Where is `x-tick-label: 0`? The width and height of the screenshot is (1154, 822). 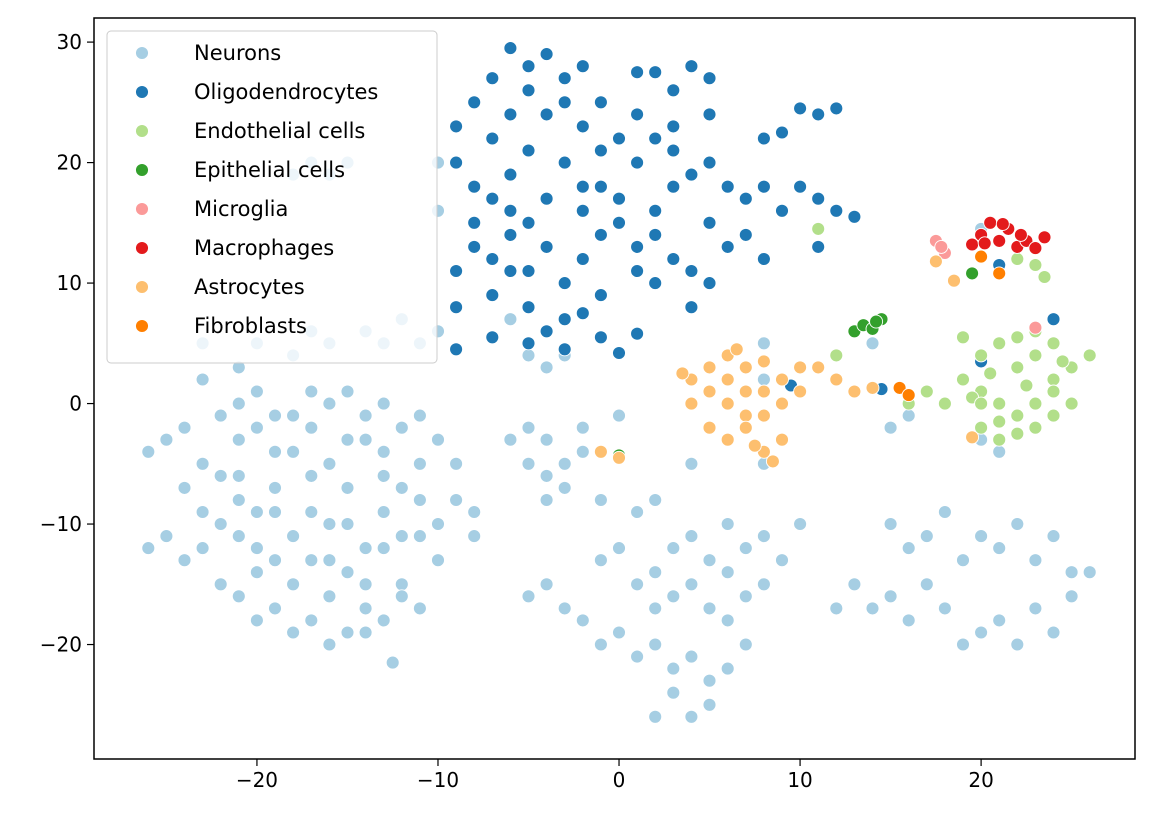 x-tick-label: 0 is located at coordinates (619, 780).